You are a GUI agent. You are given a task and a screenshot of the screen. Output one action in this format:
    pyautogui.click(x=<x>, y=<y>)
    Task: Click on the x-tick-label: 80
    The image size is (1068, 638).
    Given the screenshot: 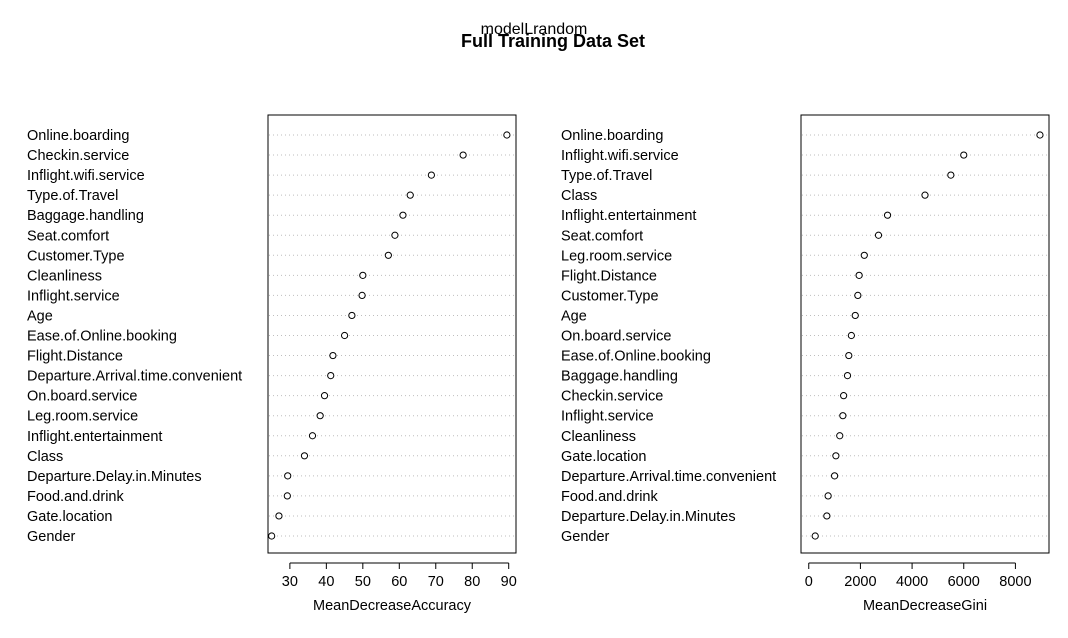 What is the action you would take?
    pyautogui.click(x=472, y=582)
    